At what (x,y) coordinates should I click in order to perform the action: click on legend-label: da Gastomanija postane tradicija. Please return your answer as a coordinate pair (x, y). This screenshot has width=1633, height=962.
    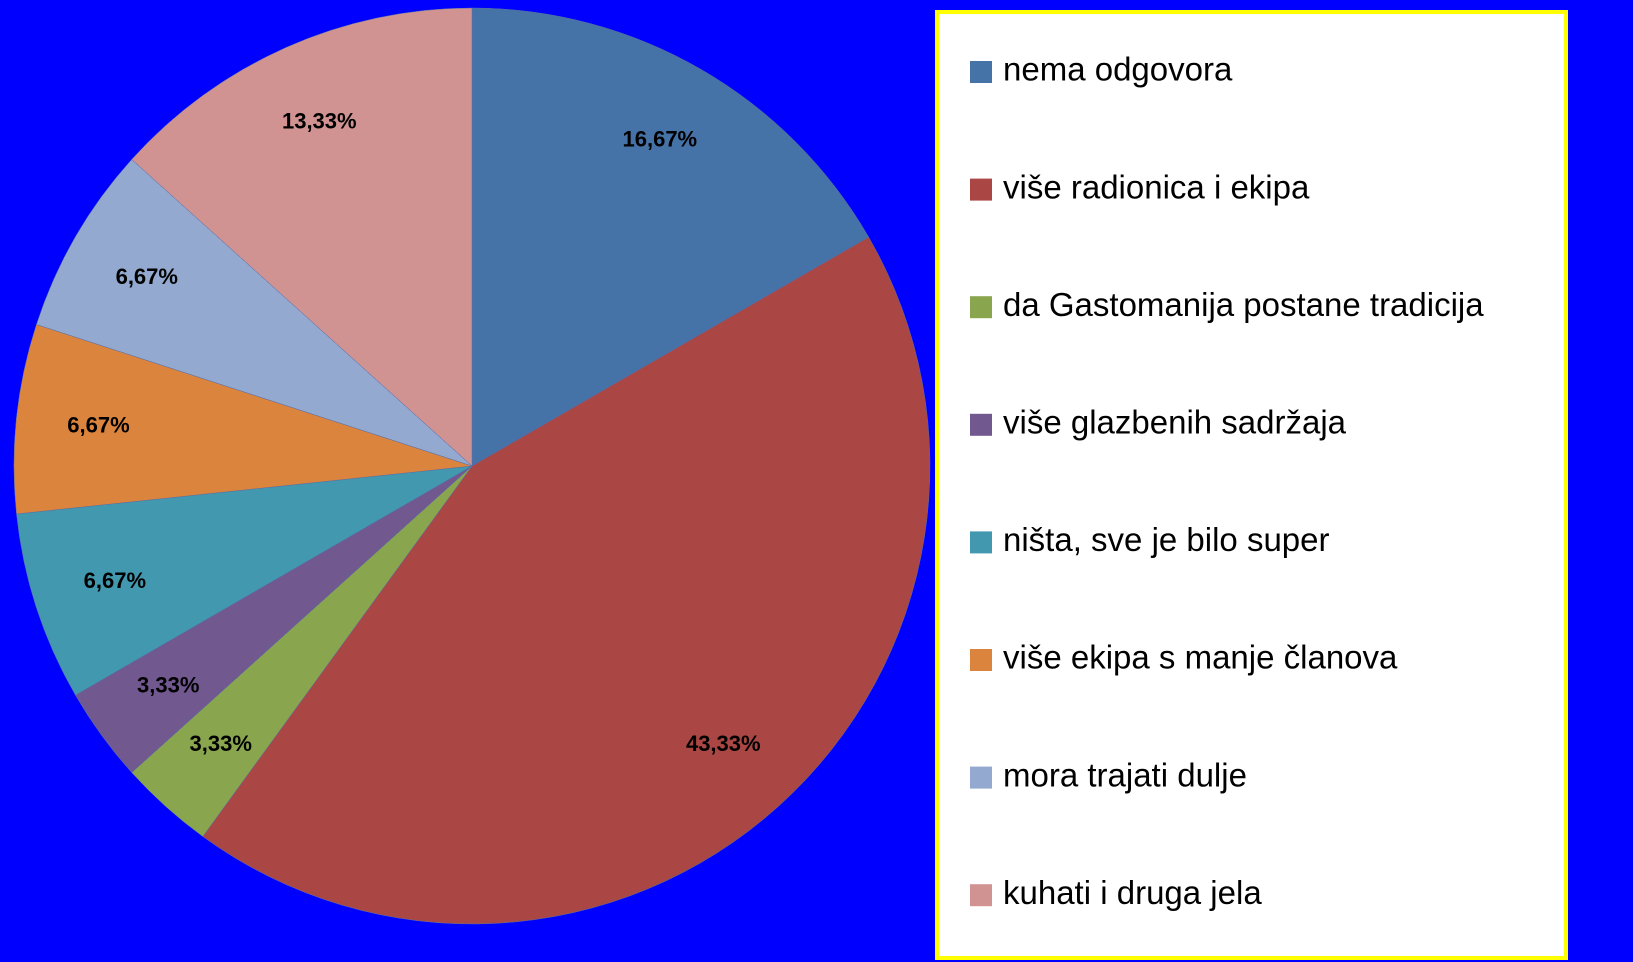
    Looking at the image, I should click on (1243, 304).